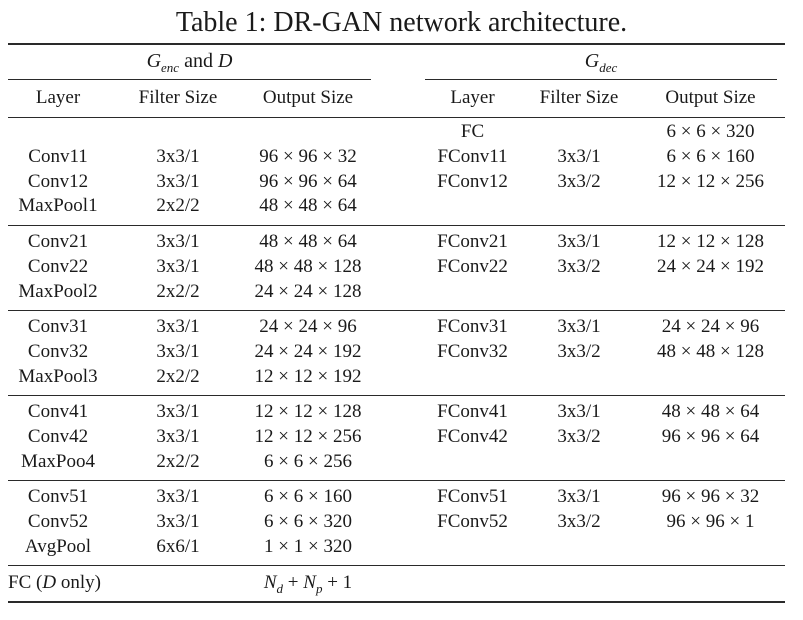  I want to click on dec-output-cell: 12 × 12 × 256, so click(710, 181).